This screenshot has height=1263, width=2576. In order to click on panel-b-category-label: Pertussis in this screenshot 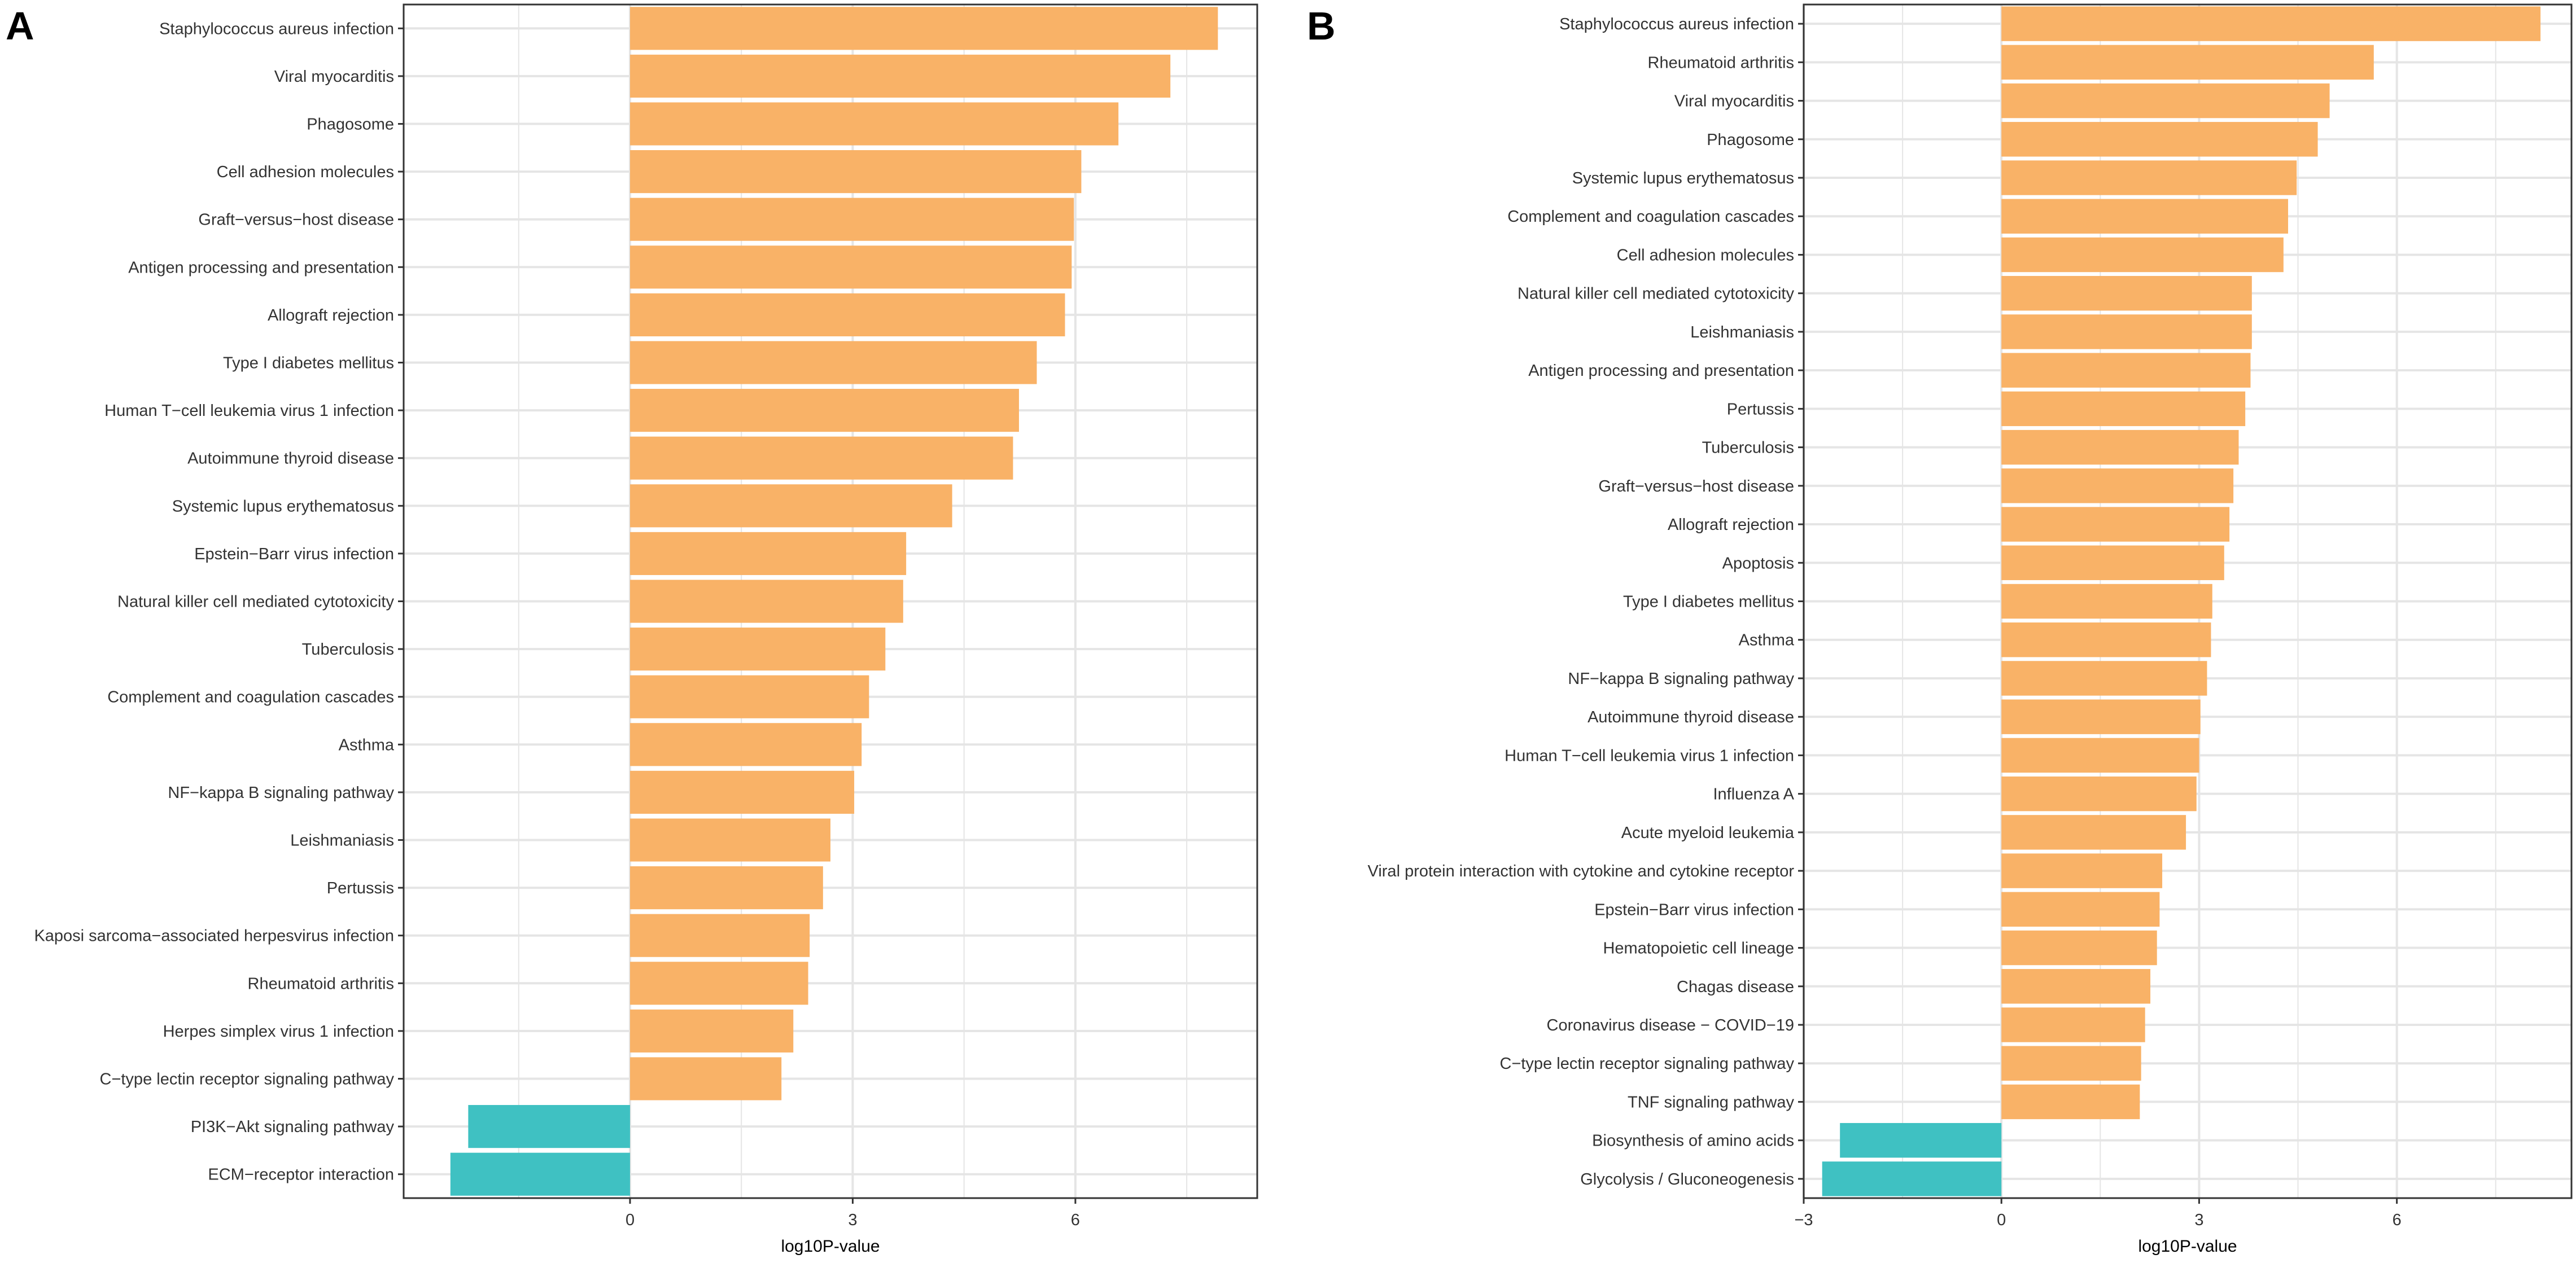, I will do `click(1761, 409)`.